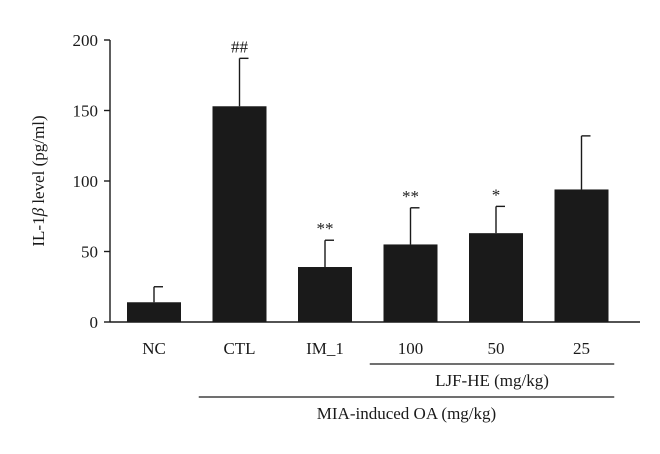 This screenshot has width=660, height=454. I want to click on y-axis-label: IL-1β level (pg/ml), so click(38, 180).